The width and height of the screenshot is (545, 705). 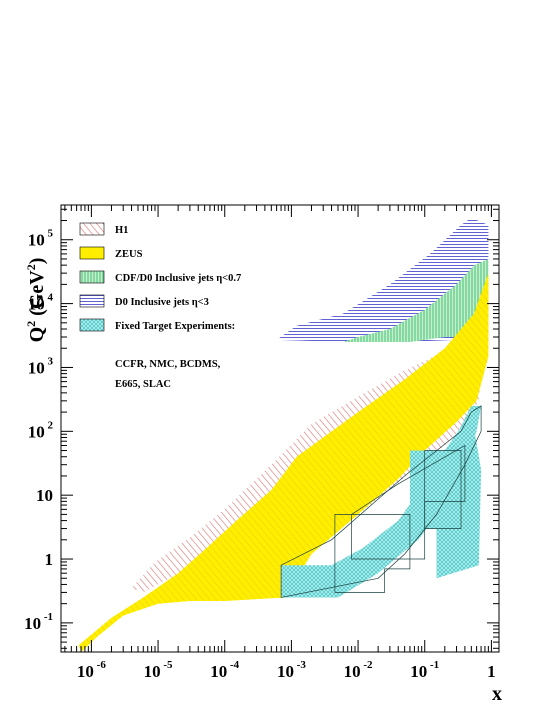 What do you see at coordinates (92, 253) in the screenshot?
I see `legend-swatch-zeus` at bounding box center [92, 253].